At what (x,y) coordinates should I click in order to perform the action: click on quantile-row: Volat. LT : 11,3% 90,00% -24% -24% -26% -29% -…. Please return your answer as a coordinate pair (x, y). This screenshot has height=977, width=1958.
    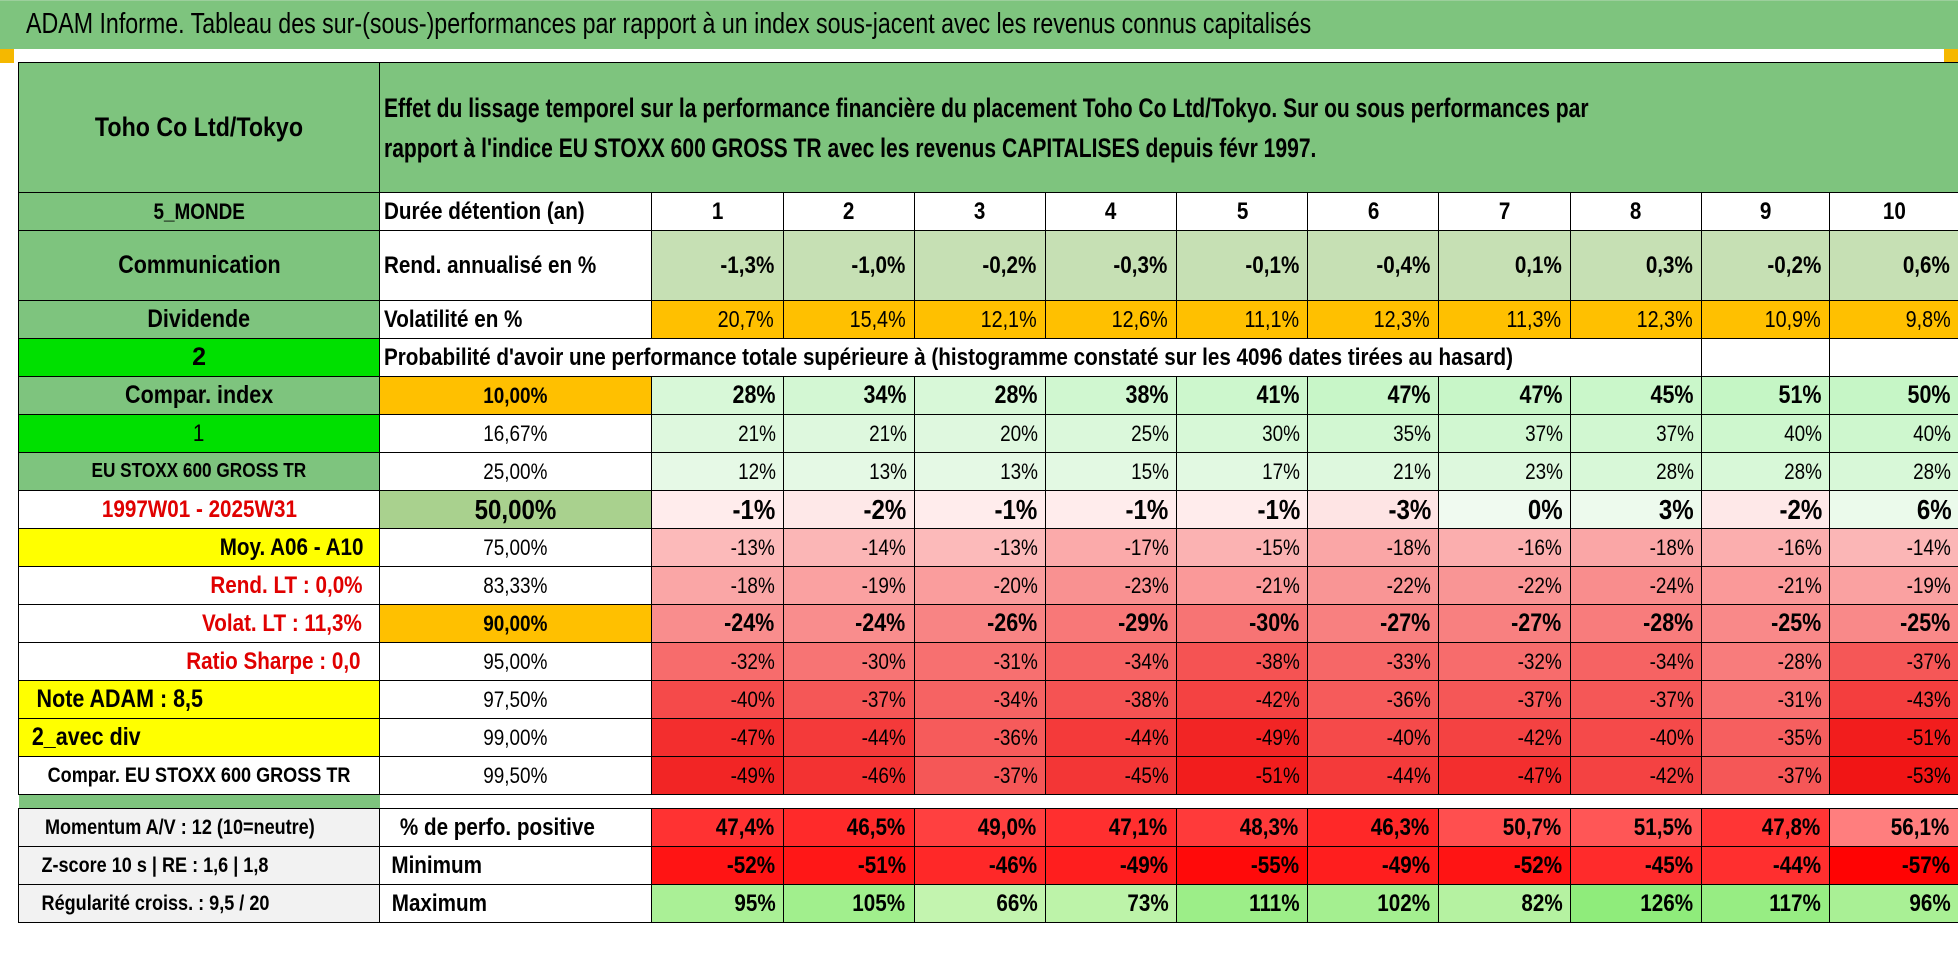
    Looking at the image, I should click on (987, 623).